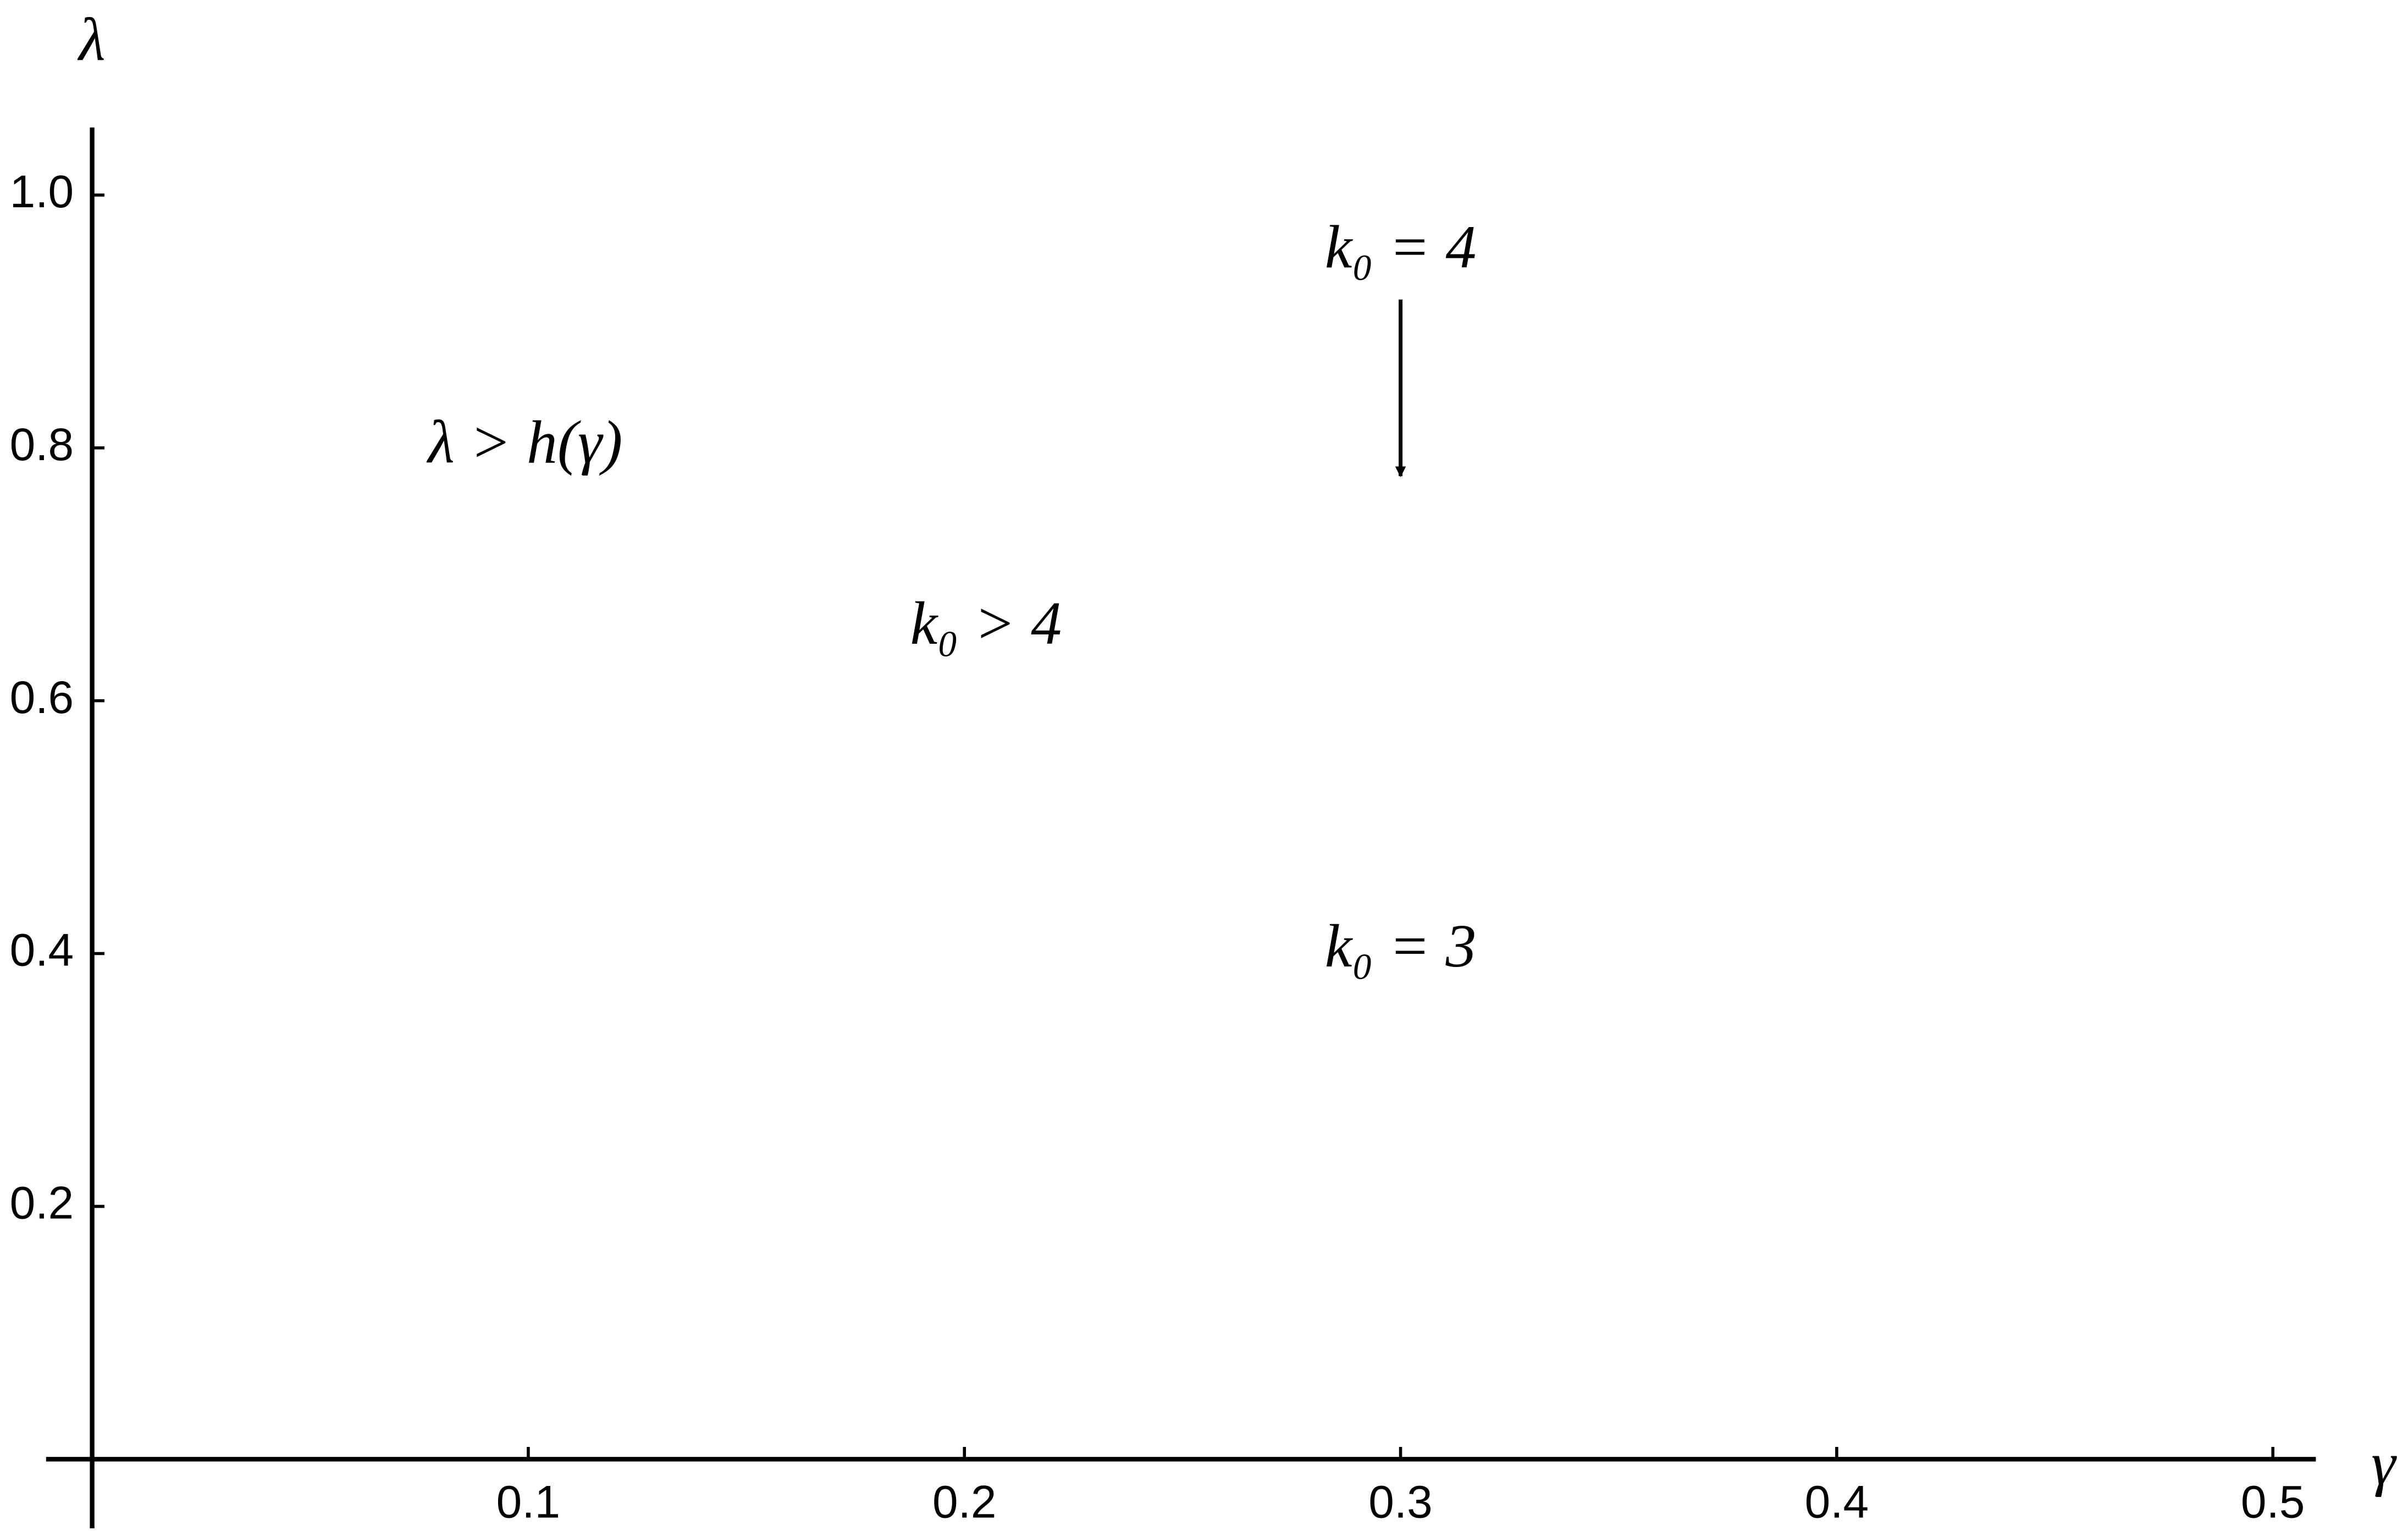 The image size is (2408, 1536). What do you see at coordinates (1401, 946) in the screenshot?
I see `annotation: k₀ = 3` at bounding box center [1401, 946].